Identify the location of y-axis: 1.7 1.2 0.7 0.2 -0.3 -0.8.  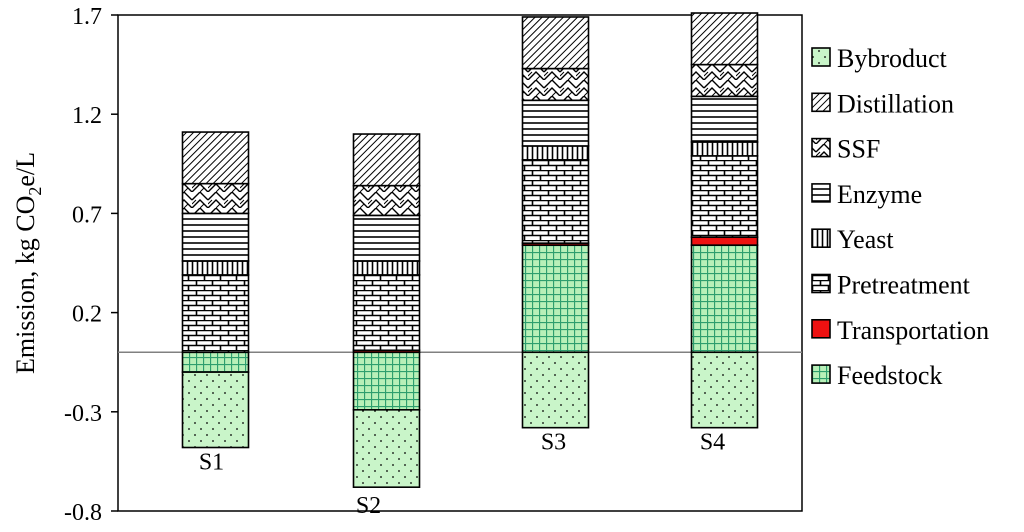
(91, 265).